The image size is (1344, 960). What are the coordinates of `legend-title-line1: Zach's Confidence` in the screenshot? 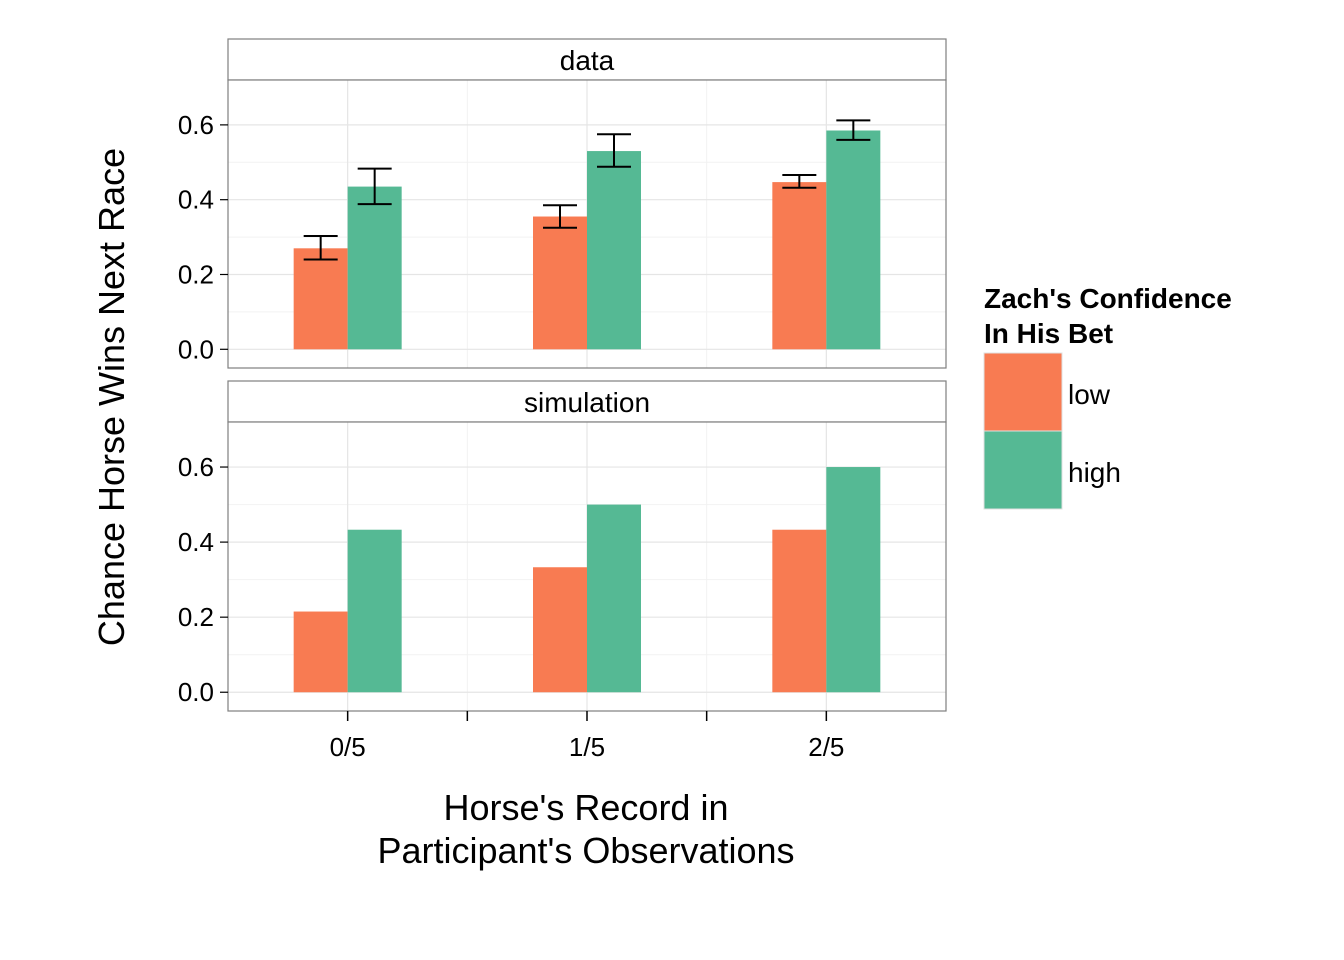 It's located at (1108, 298).